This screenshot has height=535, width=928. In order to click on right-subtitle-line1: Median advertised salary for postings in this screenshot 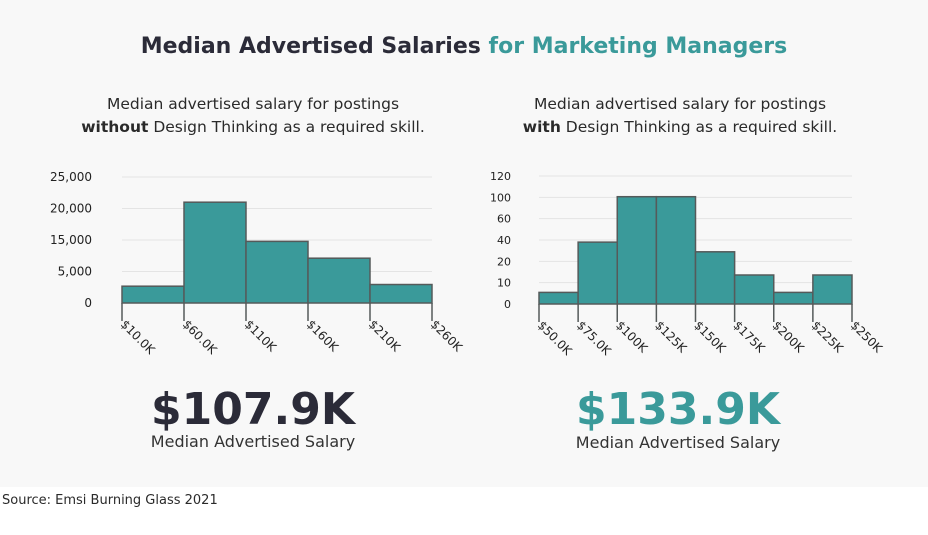, I will do `click(680, 104)`.